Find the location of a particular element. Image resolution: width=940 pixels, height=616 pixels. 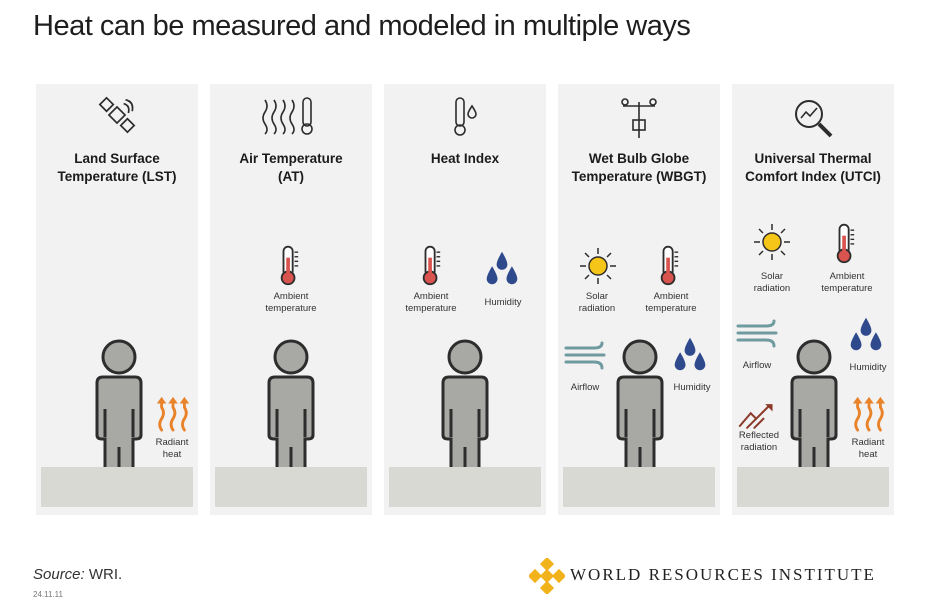

reflected-radiation-label: Reflected radiation is located at coordinates (759, 441).